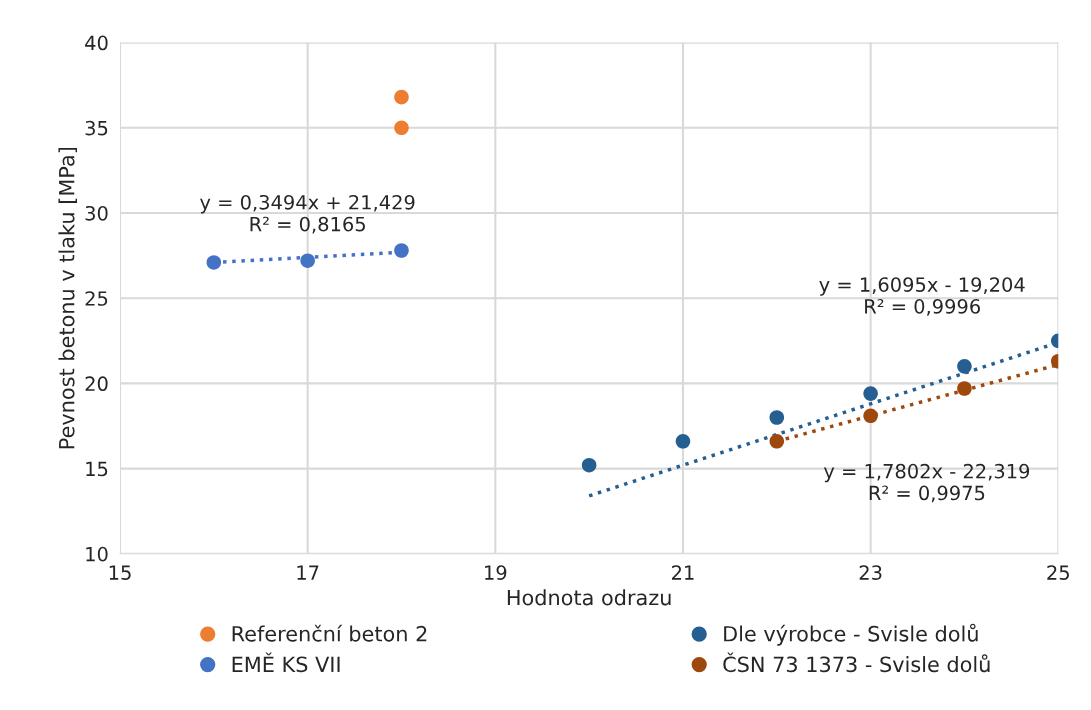 The height and width of the screenshot is (710, 1091). What do you see at coordinates (96, 128) in the screenshot?
I see `y-tick-label: 35` at bounding box center [96, 128].